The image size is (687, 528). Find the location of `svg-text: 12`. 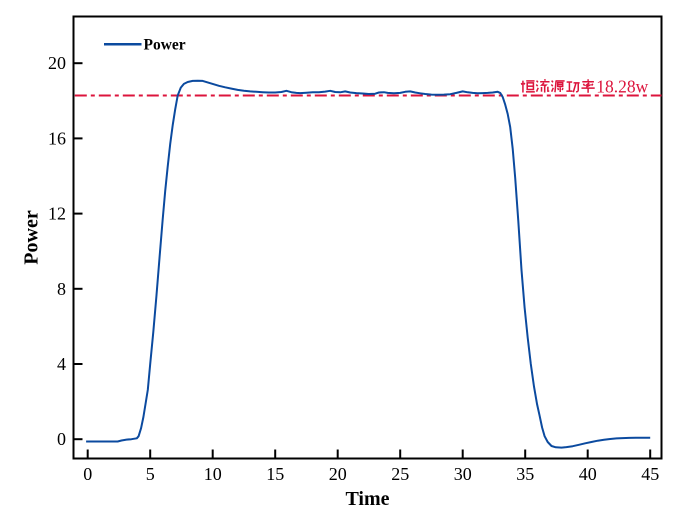

svg-text: 12 is located at coordinates (57, 214).